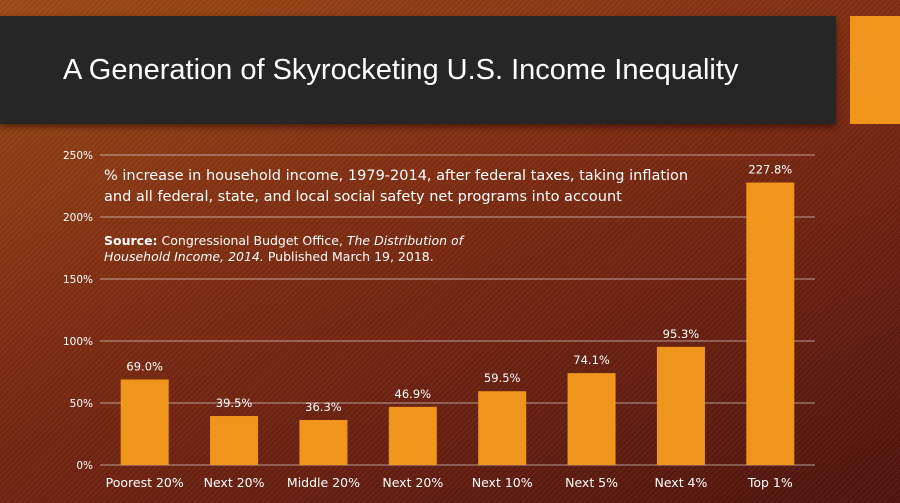  Describe the element at coordinates (591, 360) in the screenshot. I see `value-label: 74.1%` at that location.